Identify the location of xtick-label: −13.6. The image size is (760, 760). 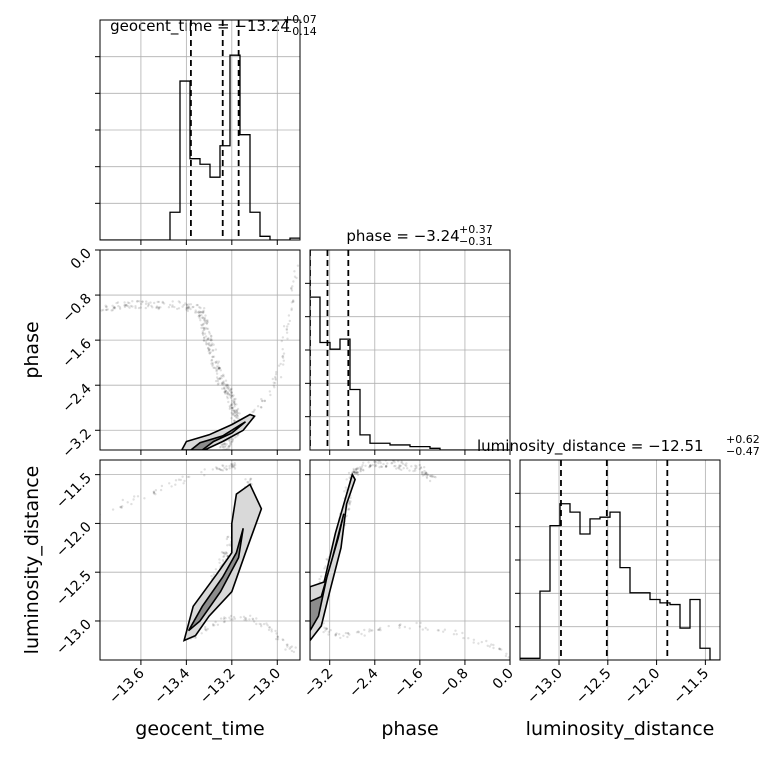
(127, 686).